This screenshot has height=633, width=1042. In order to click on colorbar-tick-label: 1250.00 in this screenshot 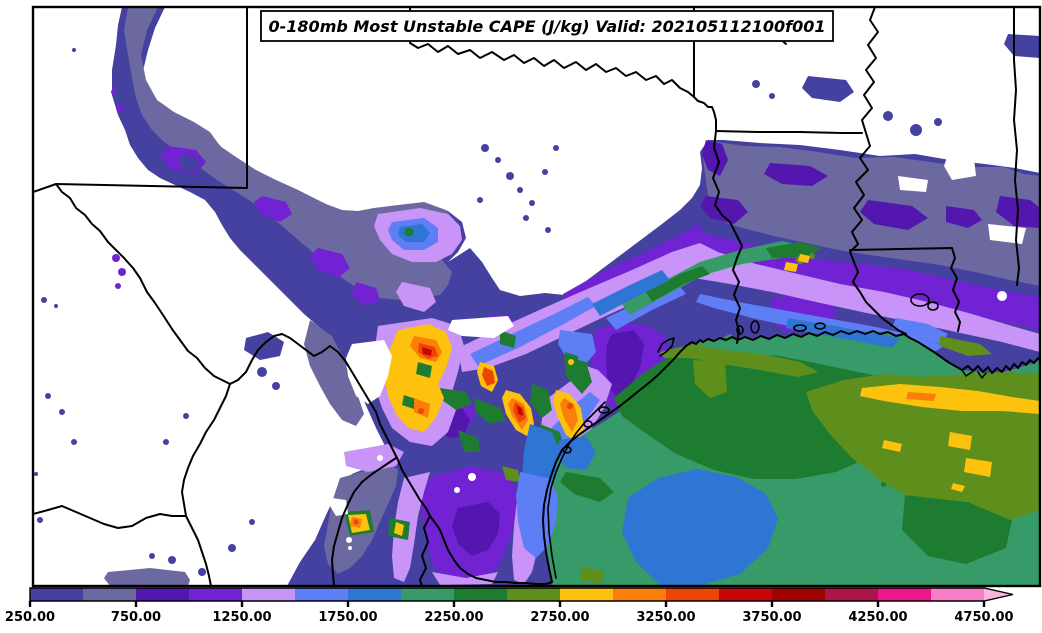, I will do `click(241, 617)`.